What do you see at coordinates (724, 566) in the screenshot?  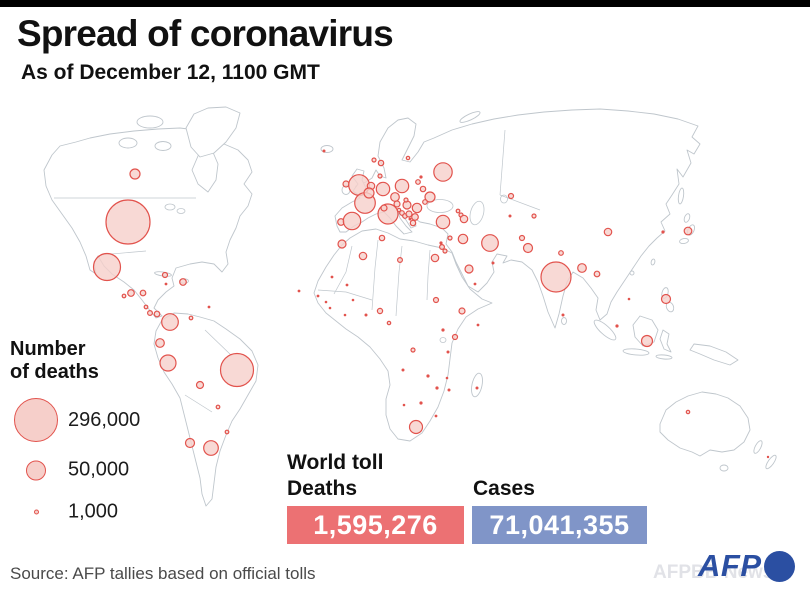 I see `afp-logo: AFPBB News AFP` at bounding box center [724, 566].